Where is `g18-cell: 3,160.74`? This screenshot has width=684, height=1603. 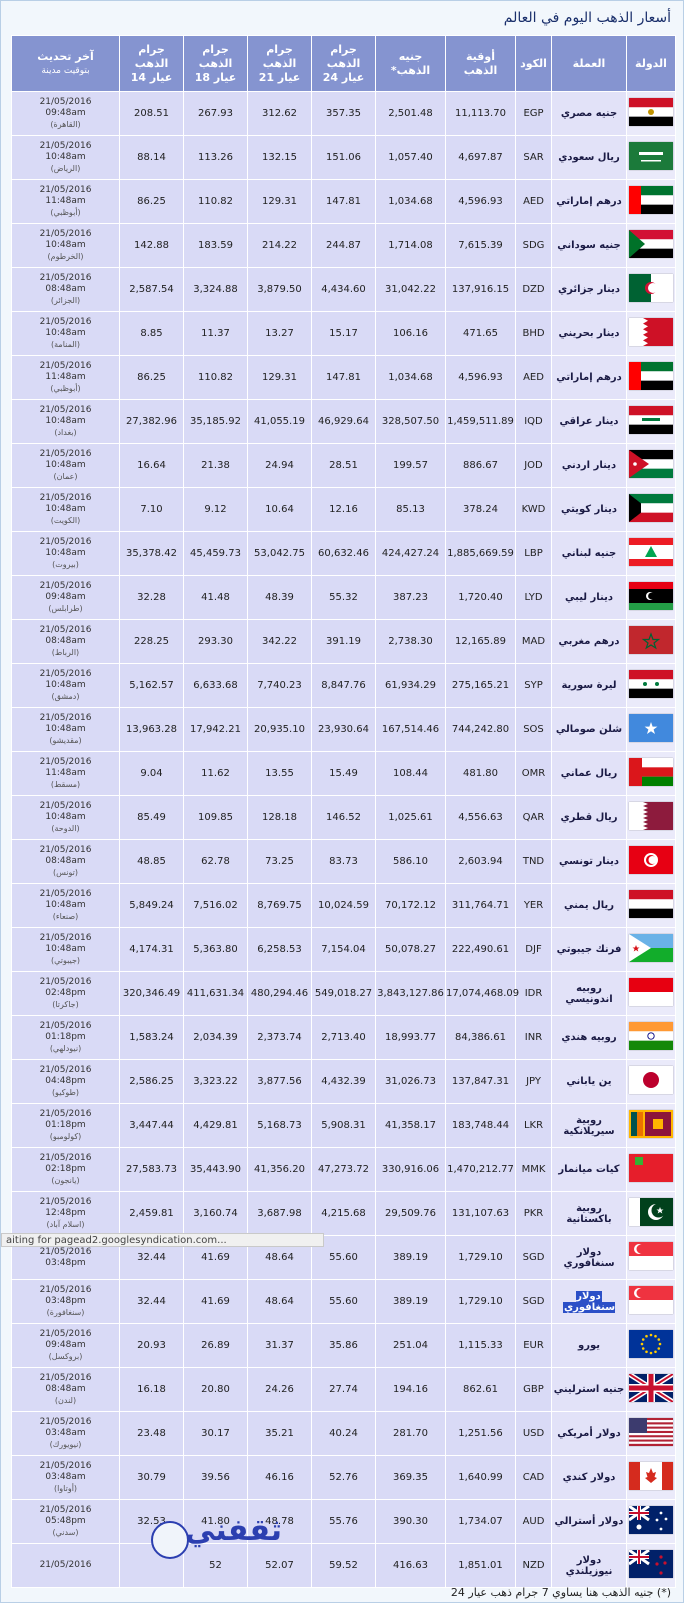
g18-cell: 3,160.74 is located at coordinates (215, 1213).